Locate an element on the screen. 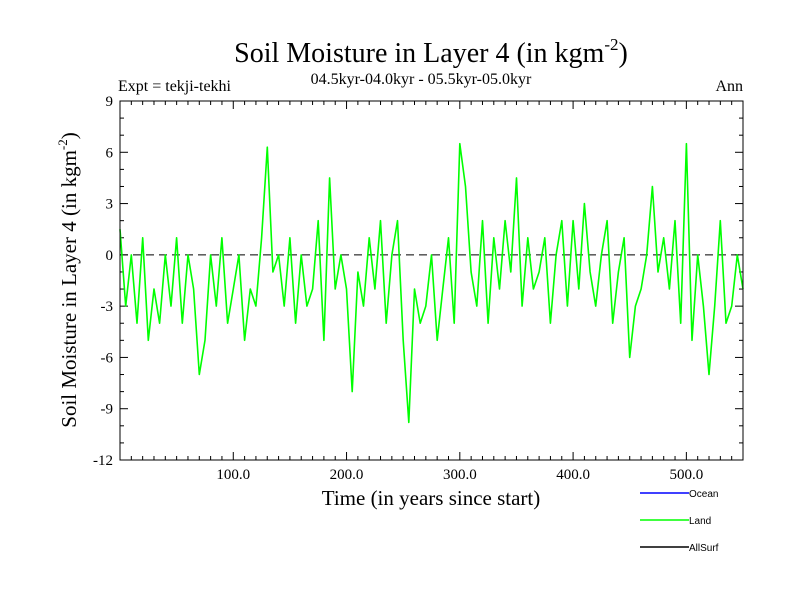 The width and height of the screenshot is (800, 600). x-tick-label: 100.0 is located at coordinates (233, 475).